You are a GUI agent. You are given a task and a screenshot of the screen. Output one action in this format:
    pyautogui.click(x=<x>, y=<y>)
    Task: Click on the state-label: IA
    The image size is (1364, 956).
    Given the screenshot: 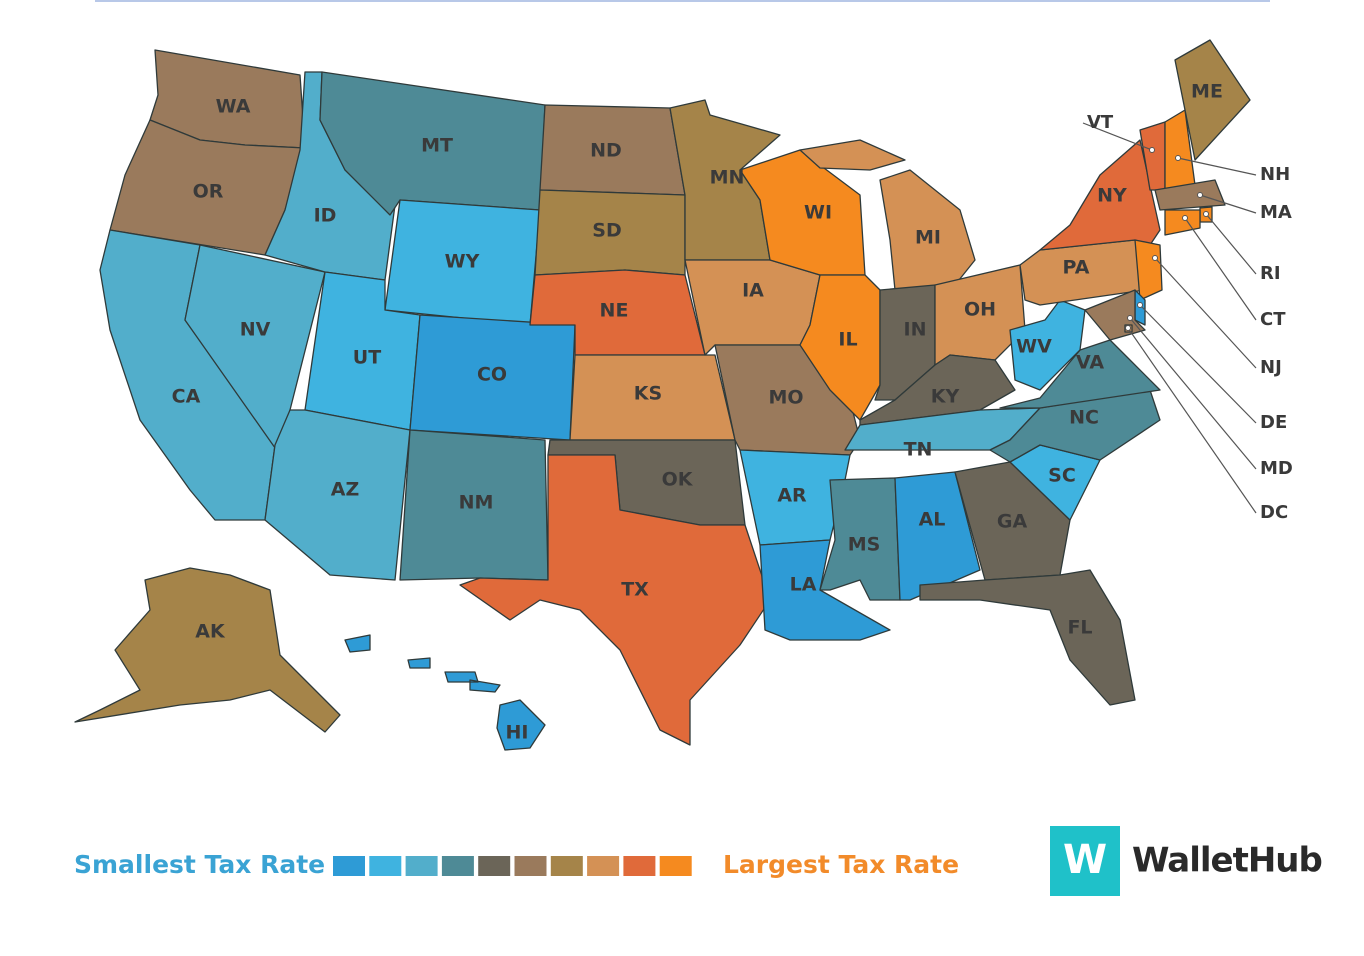 What is the action you would take?
    pyautogui.click(x=753, y=291)
    